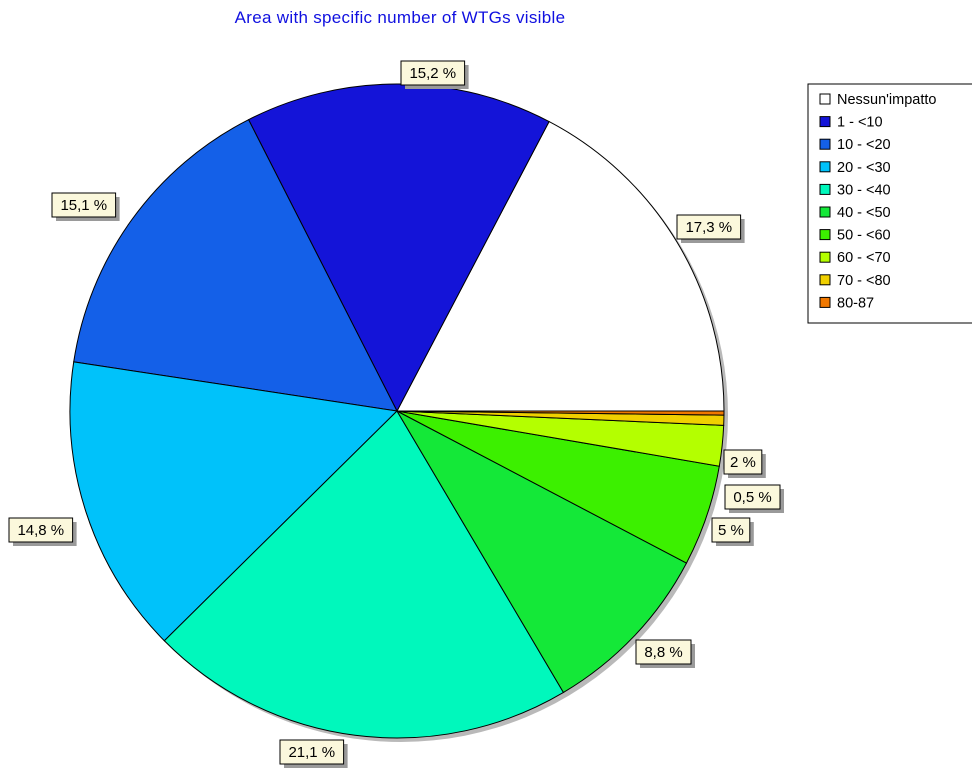 The width and height of the screenshot is (972, 772). I want to click on legend-item-nessun-impatto: Nessun'impatto, so click(877, 100).